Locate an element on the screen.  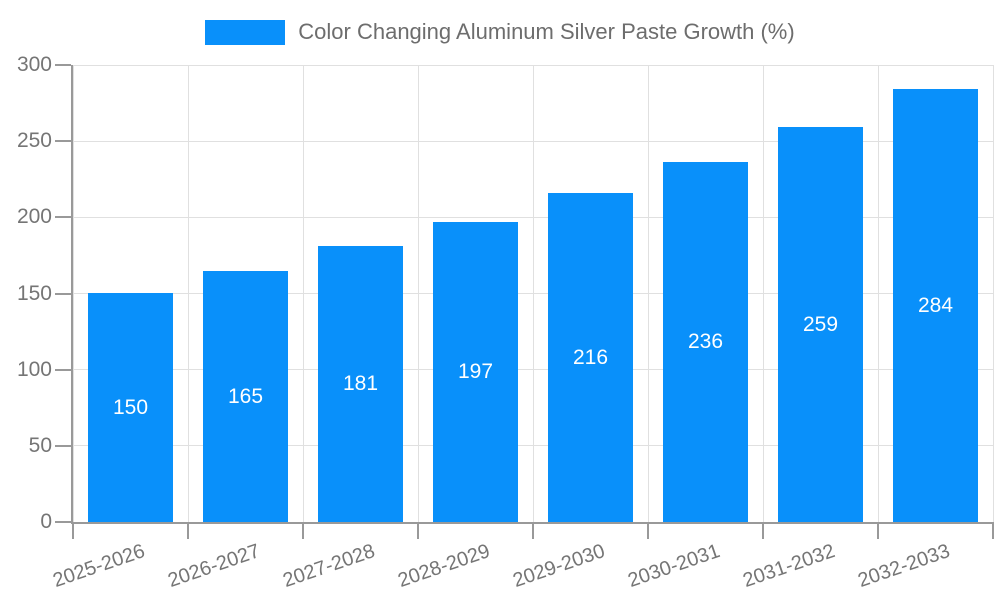
bar-value-label: 284 is located at coordinates (935, 305).